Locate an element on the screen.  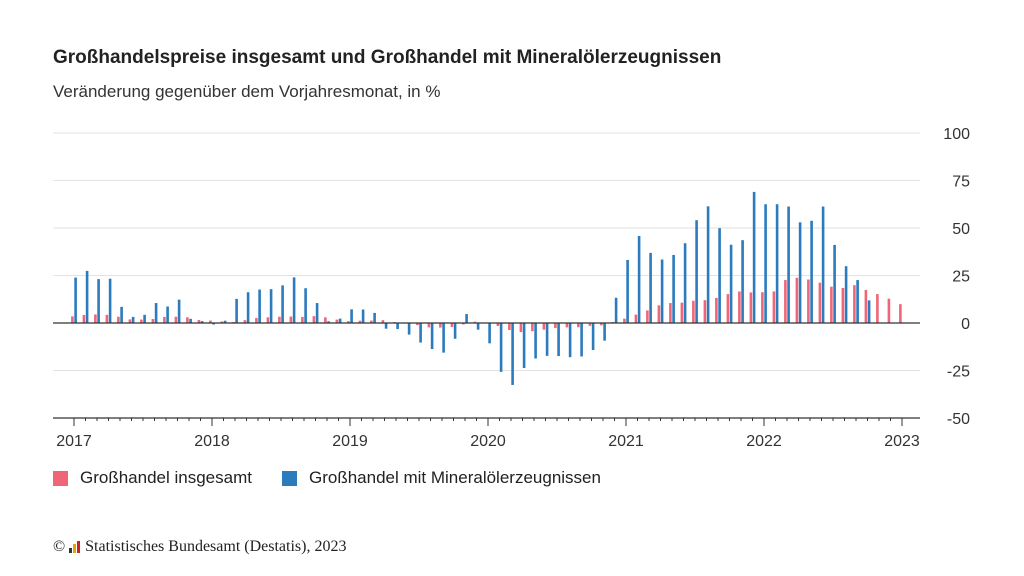
legend-item-mineraloel: Großhandel mit Mineralölerzeugnissen is located at coordinates (441, 478).